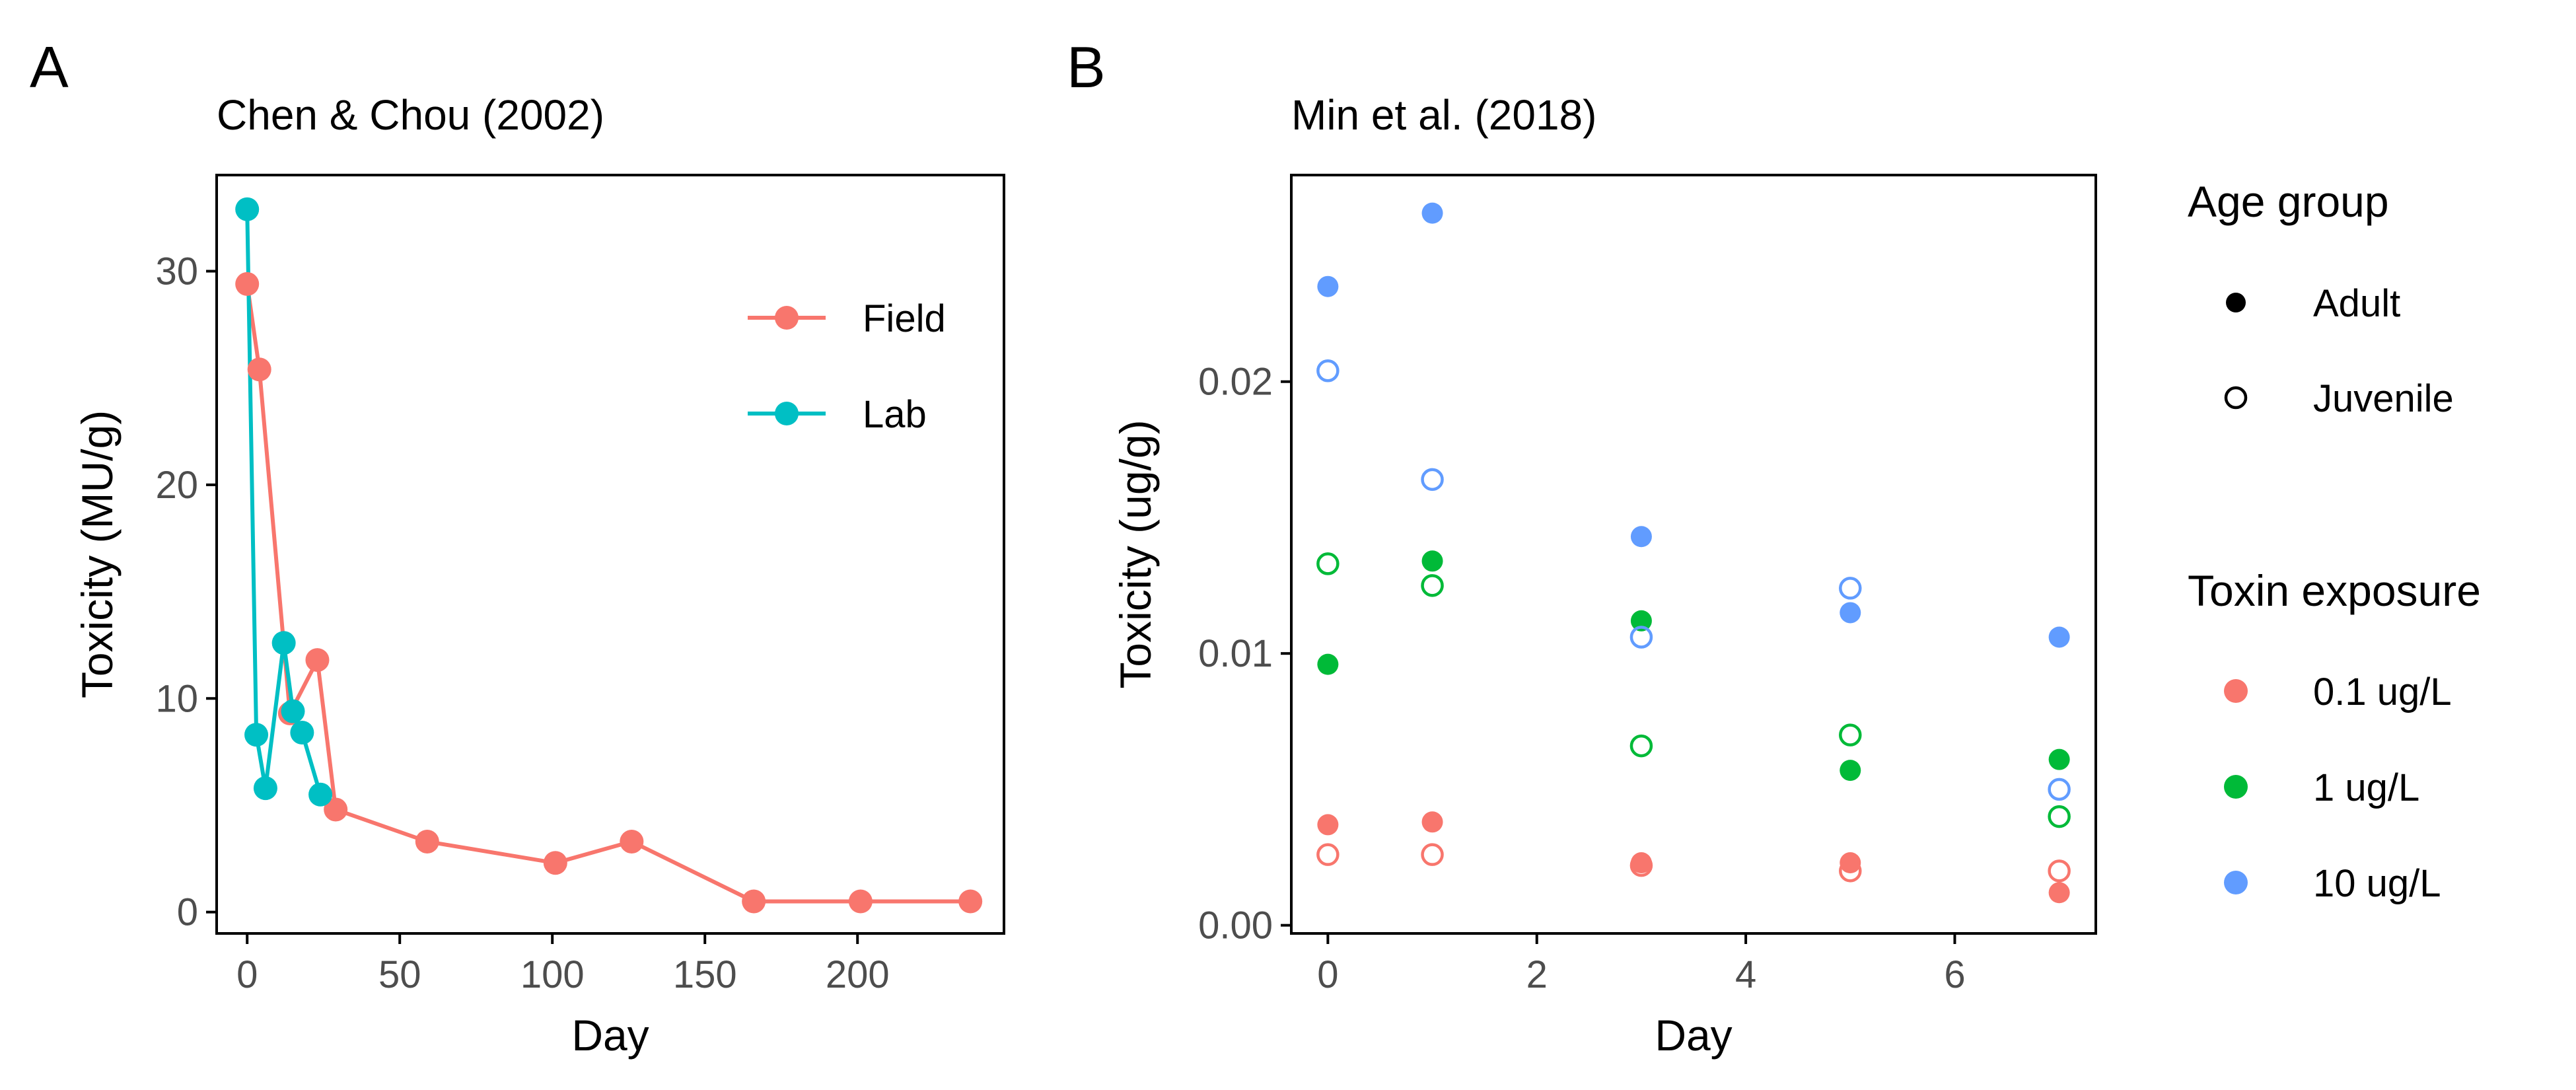  I want to click on legend-dose-0-1-label: 0.1 ug/L, so click(2383, 692).